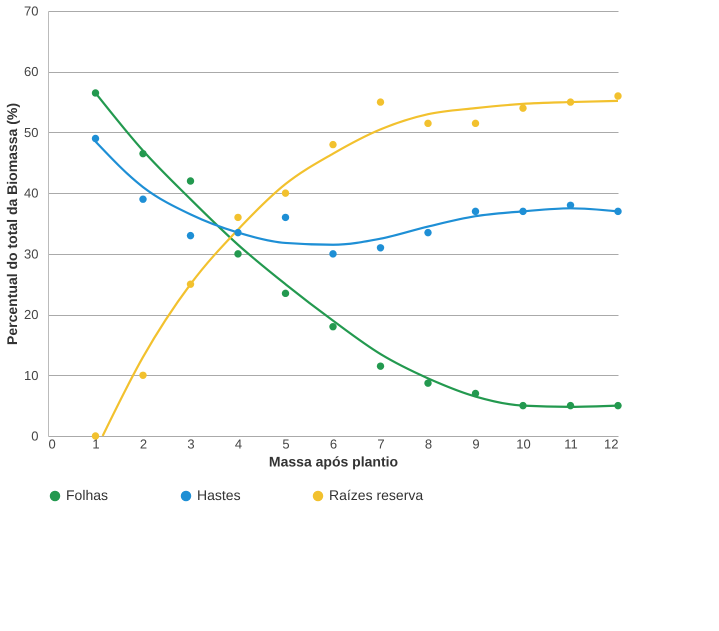 The width and height of the screenshot is (719, 631). I want to click on y-tick-label: 70, so click(31, 11).